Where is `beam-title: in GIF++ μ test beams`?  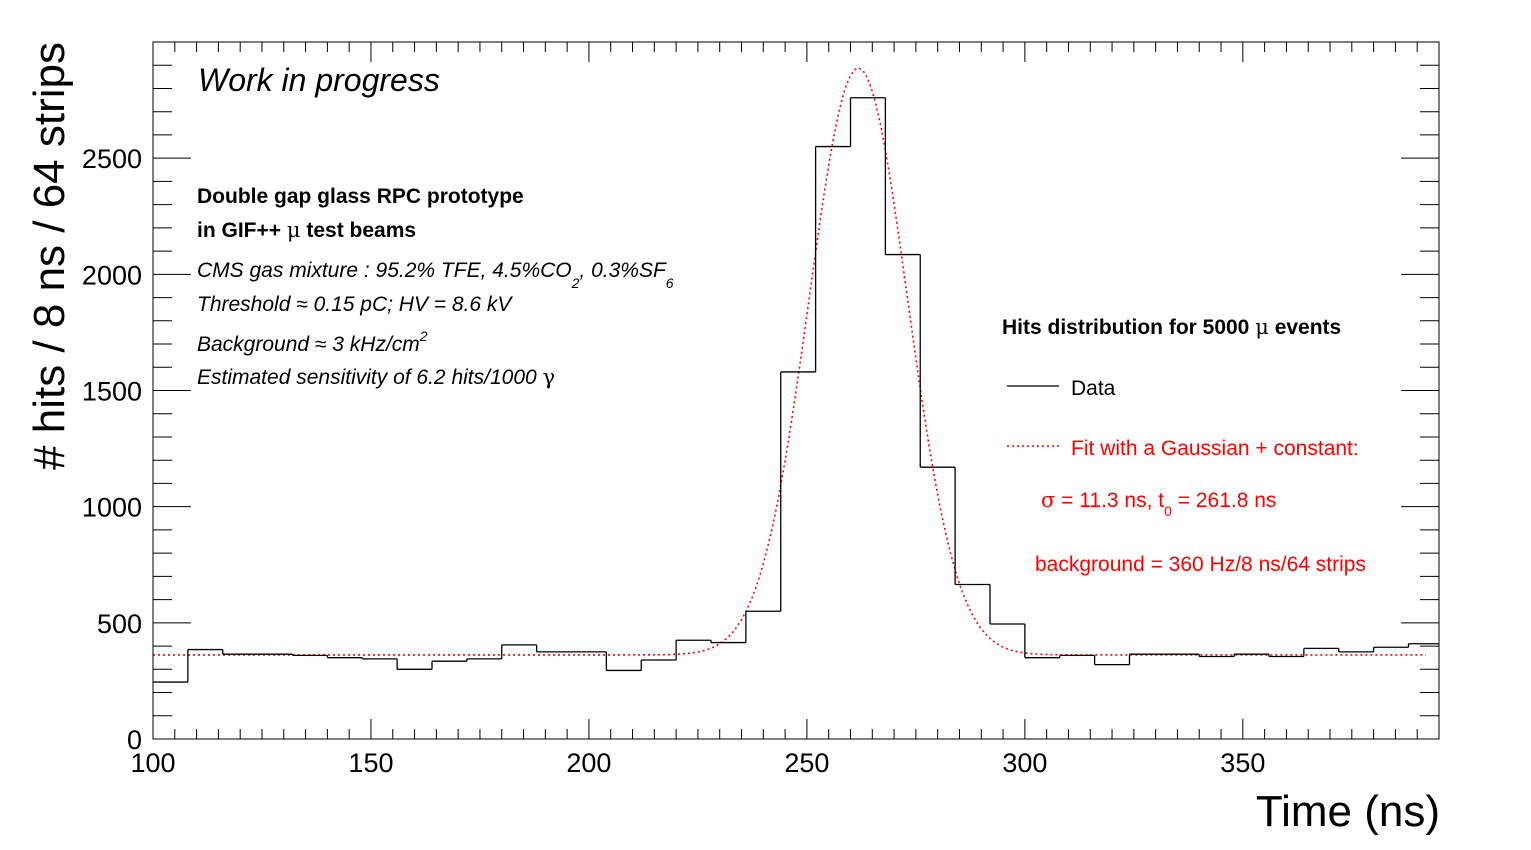 beam-title: in GIF++ μ test beams is located at coordinates (306, 230).